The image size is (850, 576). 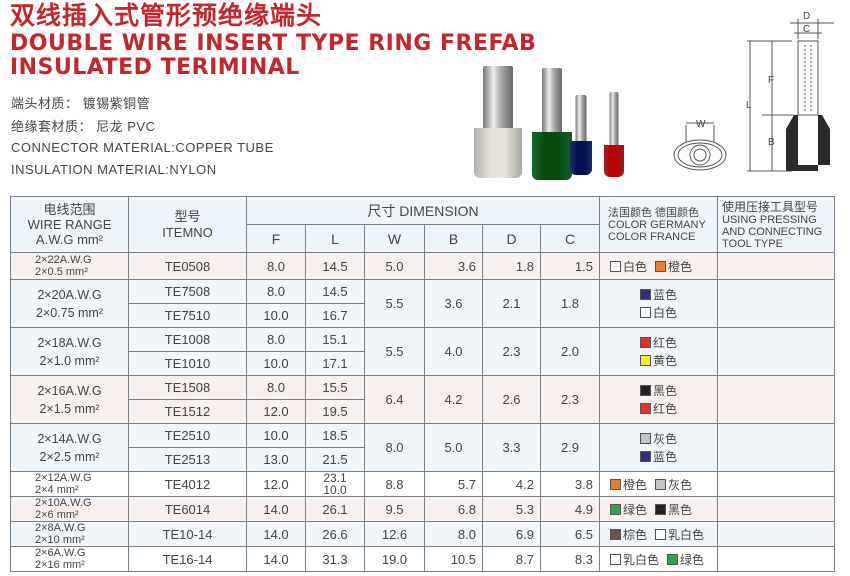 I want to click on dim-d: 2.3, so click(x=511, y=351).